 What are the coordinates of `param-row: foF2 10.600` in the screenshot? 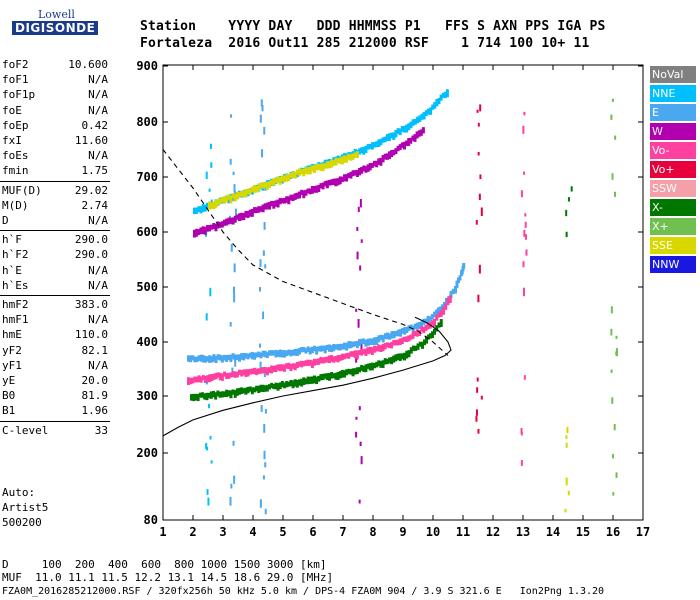 It's located at (55, 65).